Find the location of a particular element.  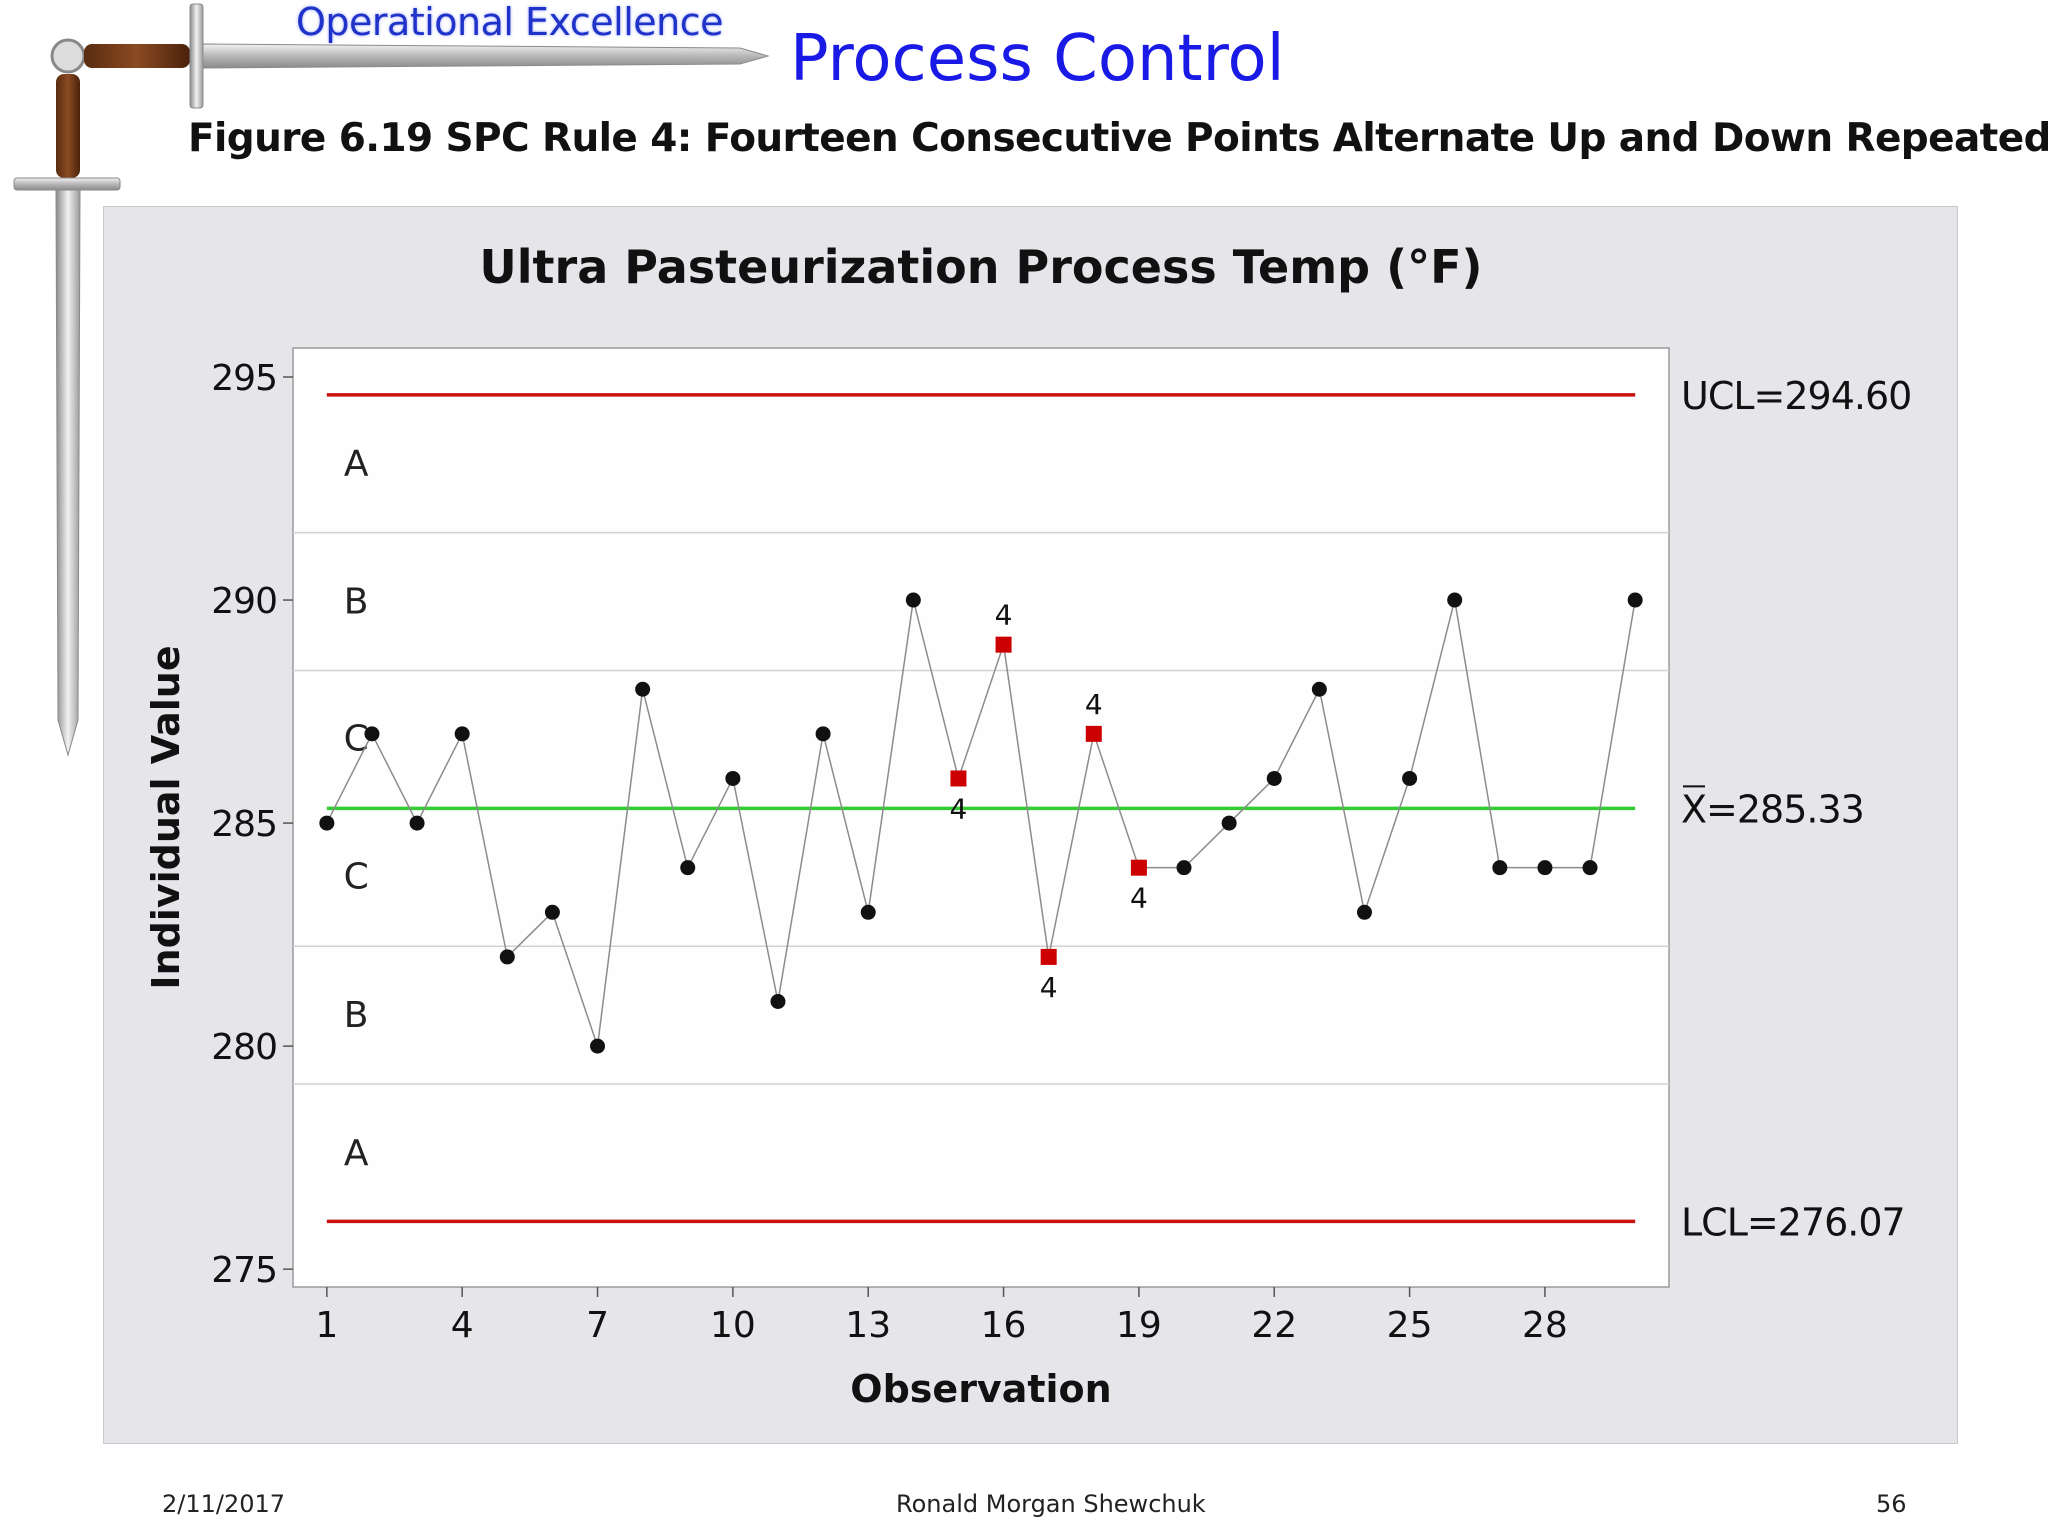

x-tick-label: 19 is located at coordinates (1139, 1325).